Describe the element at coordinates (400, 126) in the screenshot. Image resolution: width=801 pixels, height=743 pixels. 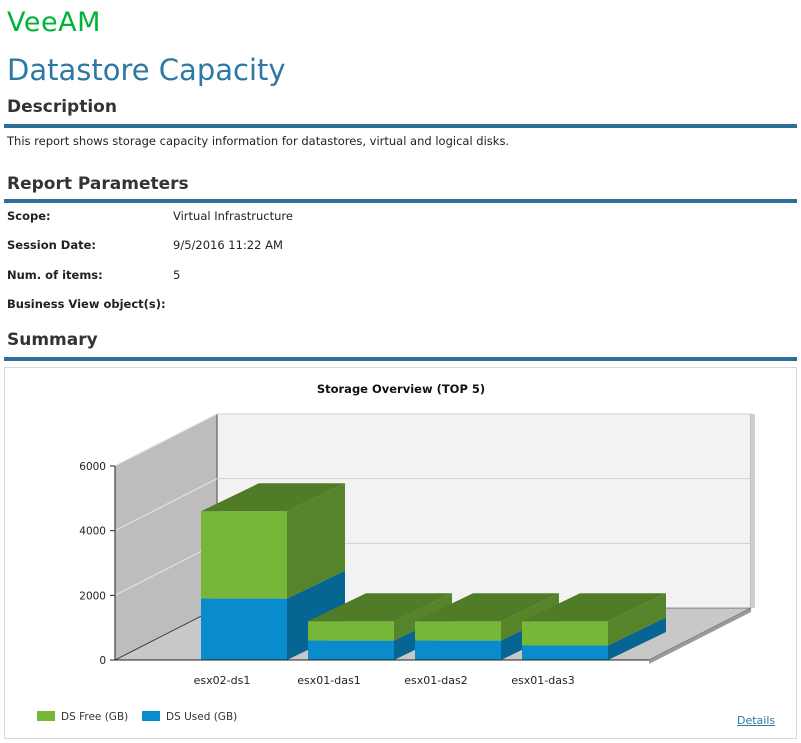
I see `description-divider` at that location.